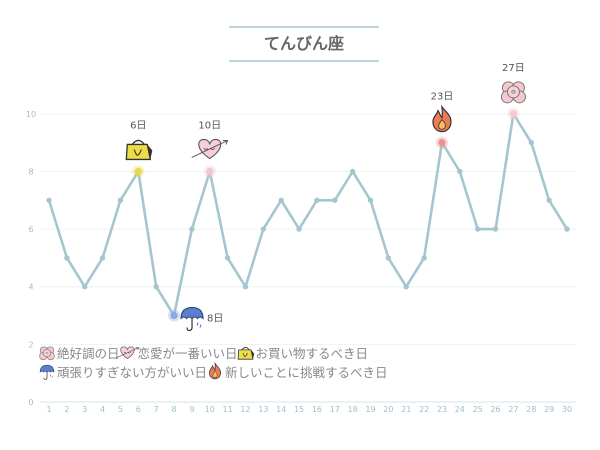 The image size is (600, 450). Describe the element at coordinates (102, 409) in the screenshot. I see `x-tick-label: 4` at that location.